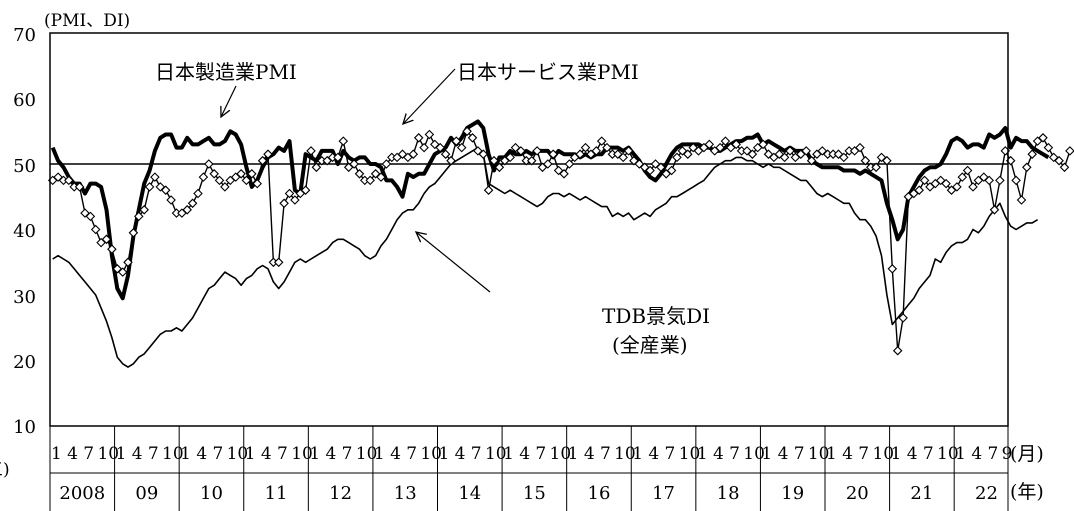  What do you see at coordinates (276, 493) in the screenshot?
I see `year-tick-label: 11` at bounding box center [276, 493].